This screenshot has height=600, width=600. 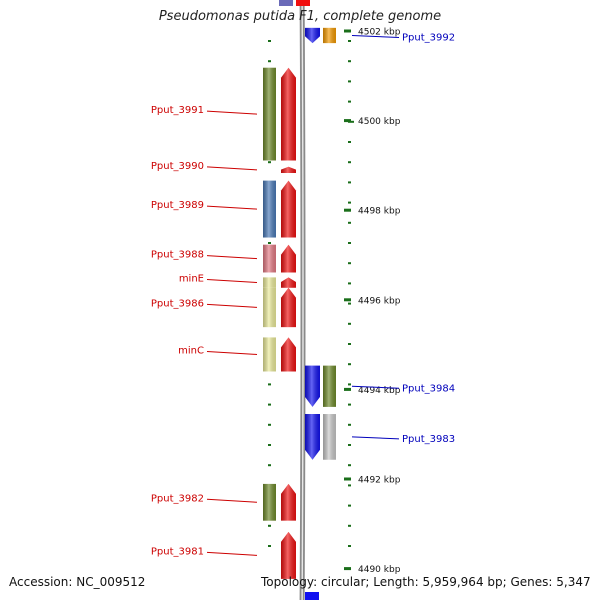 I want to click on gene-arrow-Pput_3989-shade, so click(x=288, y=209).